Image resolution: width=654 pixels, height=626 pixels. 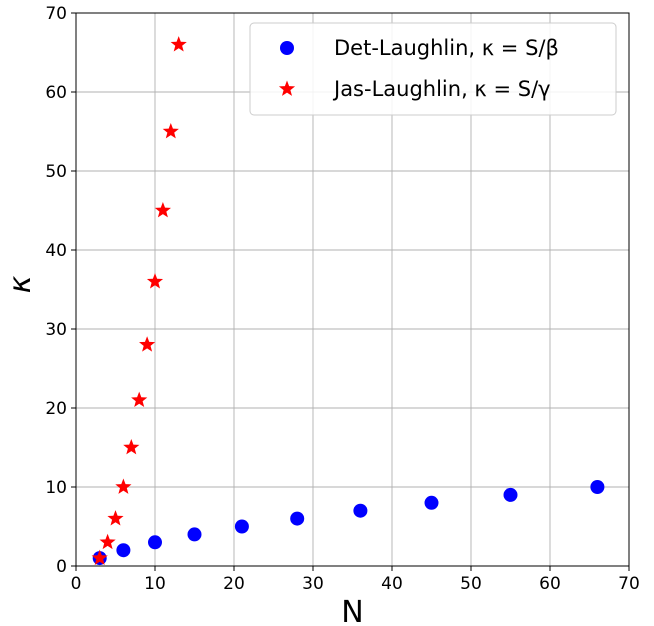 I want to click on y-tick-label: 0, so click(x=61, y=567).